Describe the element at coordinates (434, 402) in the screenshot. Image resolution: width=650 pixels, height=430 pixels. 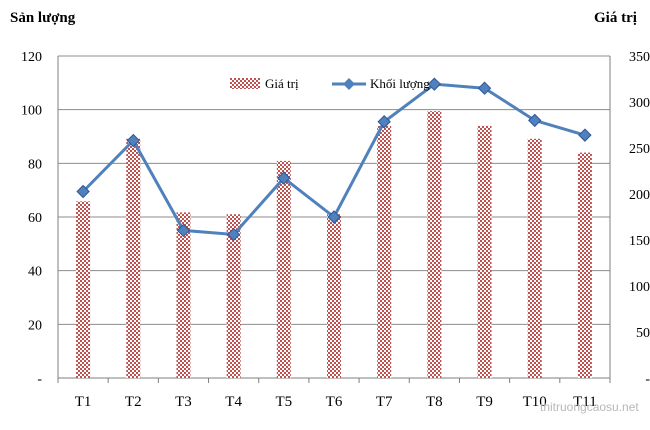
I see `x-tick-label: T8` at that location.